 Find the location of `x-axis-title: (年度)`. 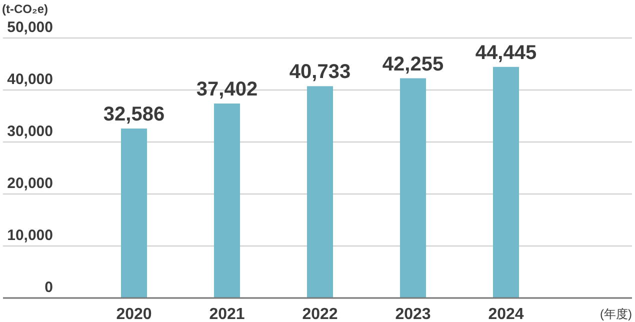

x-axis-title: (年度) is located at coordinates (616, 314).